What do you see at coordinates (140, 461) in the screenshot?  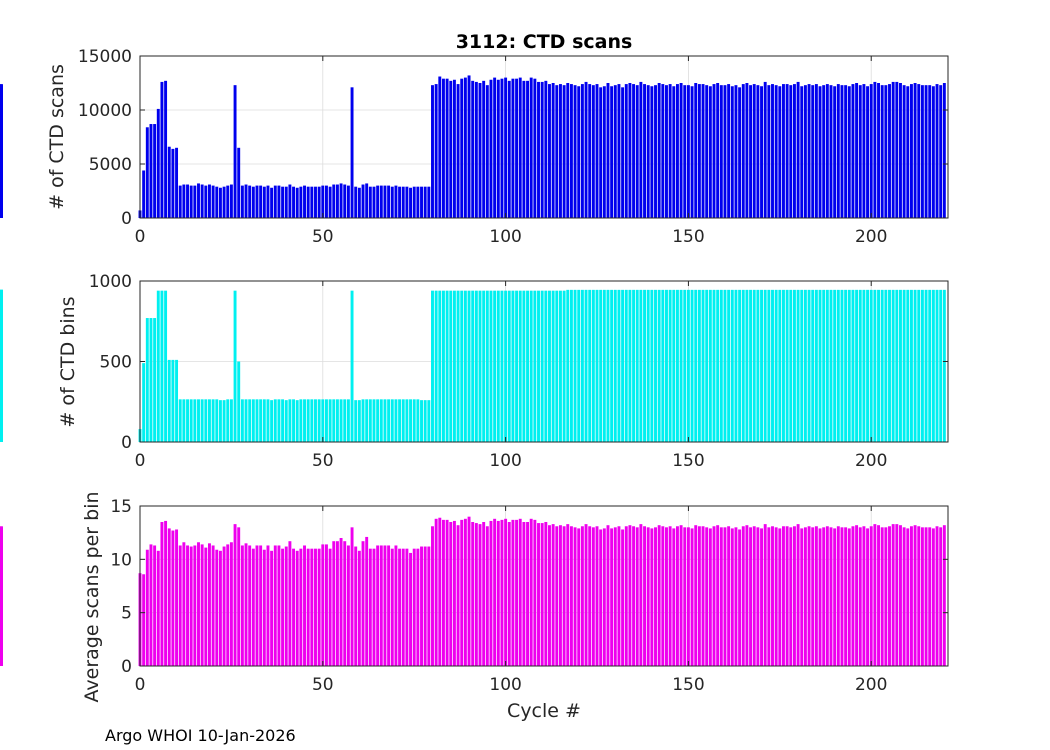 I see `x-tick-label: 0` at bounding box center [140, 461].